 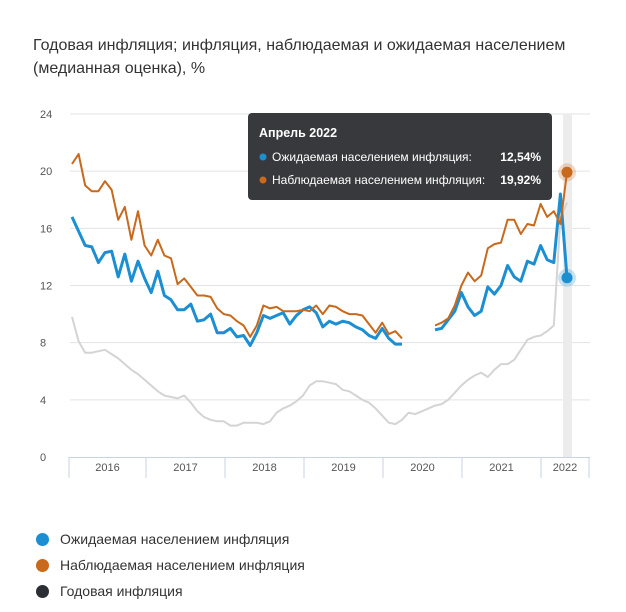 I want to click on tooltip-dot-expected, so click(x=263, y=157).